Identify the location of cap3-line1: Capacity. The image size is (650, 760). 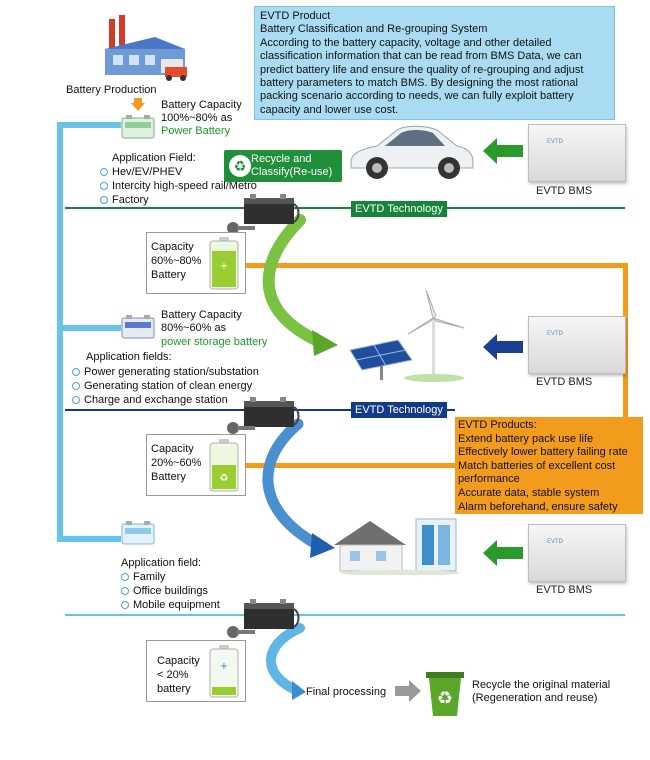
(178, 661).